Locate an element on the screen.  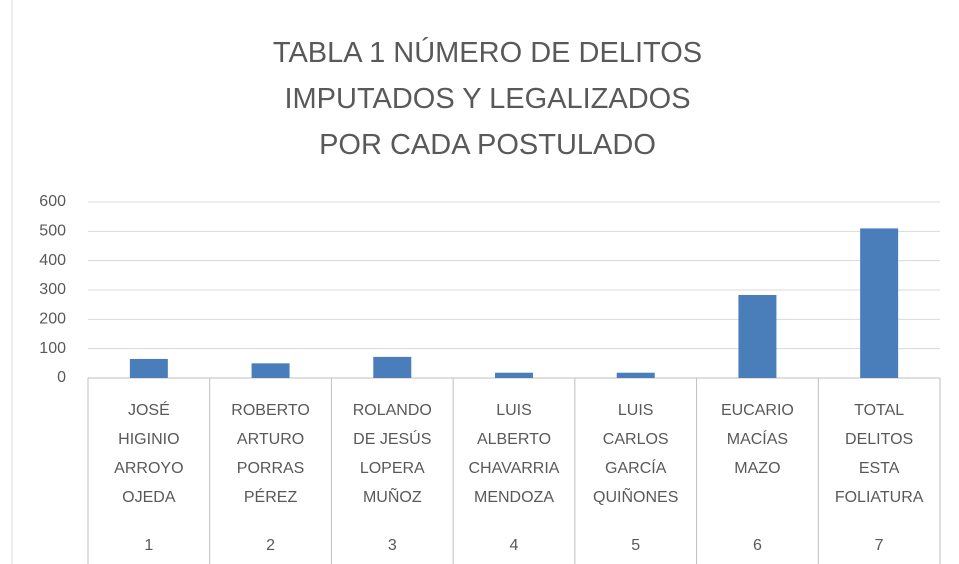
x-group-label: 2 is located at coordinates (270, 545).